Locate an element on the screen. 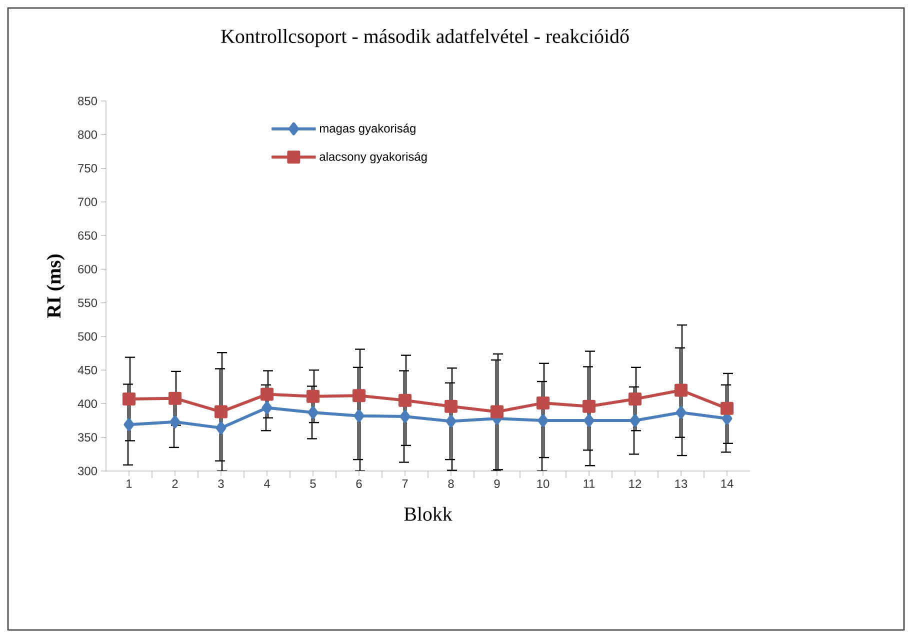  x-tick-label: 6 is located at coordinates (359, 484).